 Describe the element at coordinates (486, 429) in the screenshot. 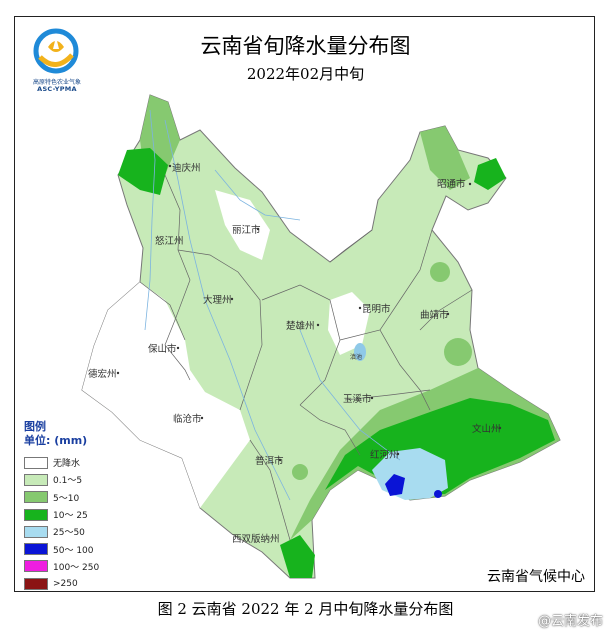

I see `label-wenshan: 文山州` at that location.